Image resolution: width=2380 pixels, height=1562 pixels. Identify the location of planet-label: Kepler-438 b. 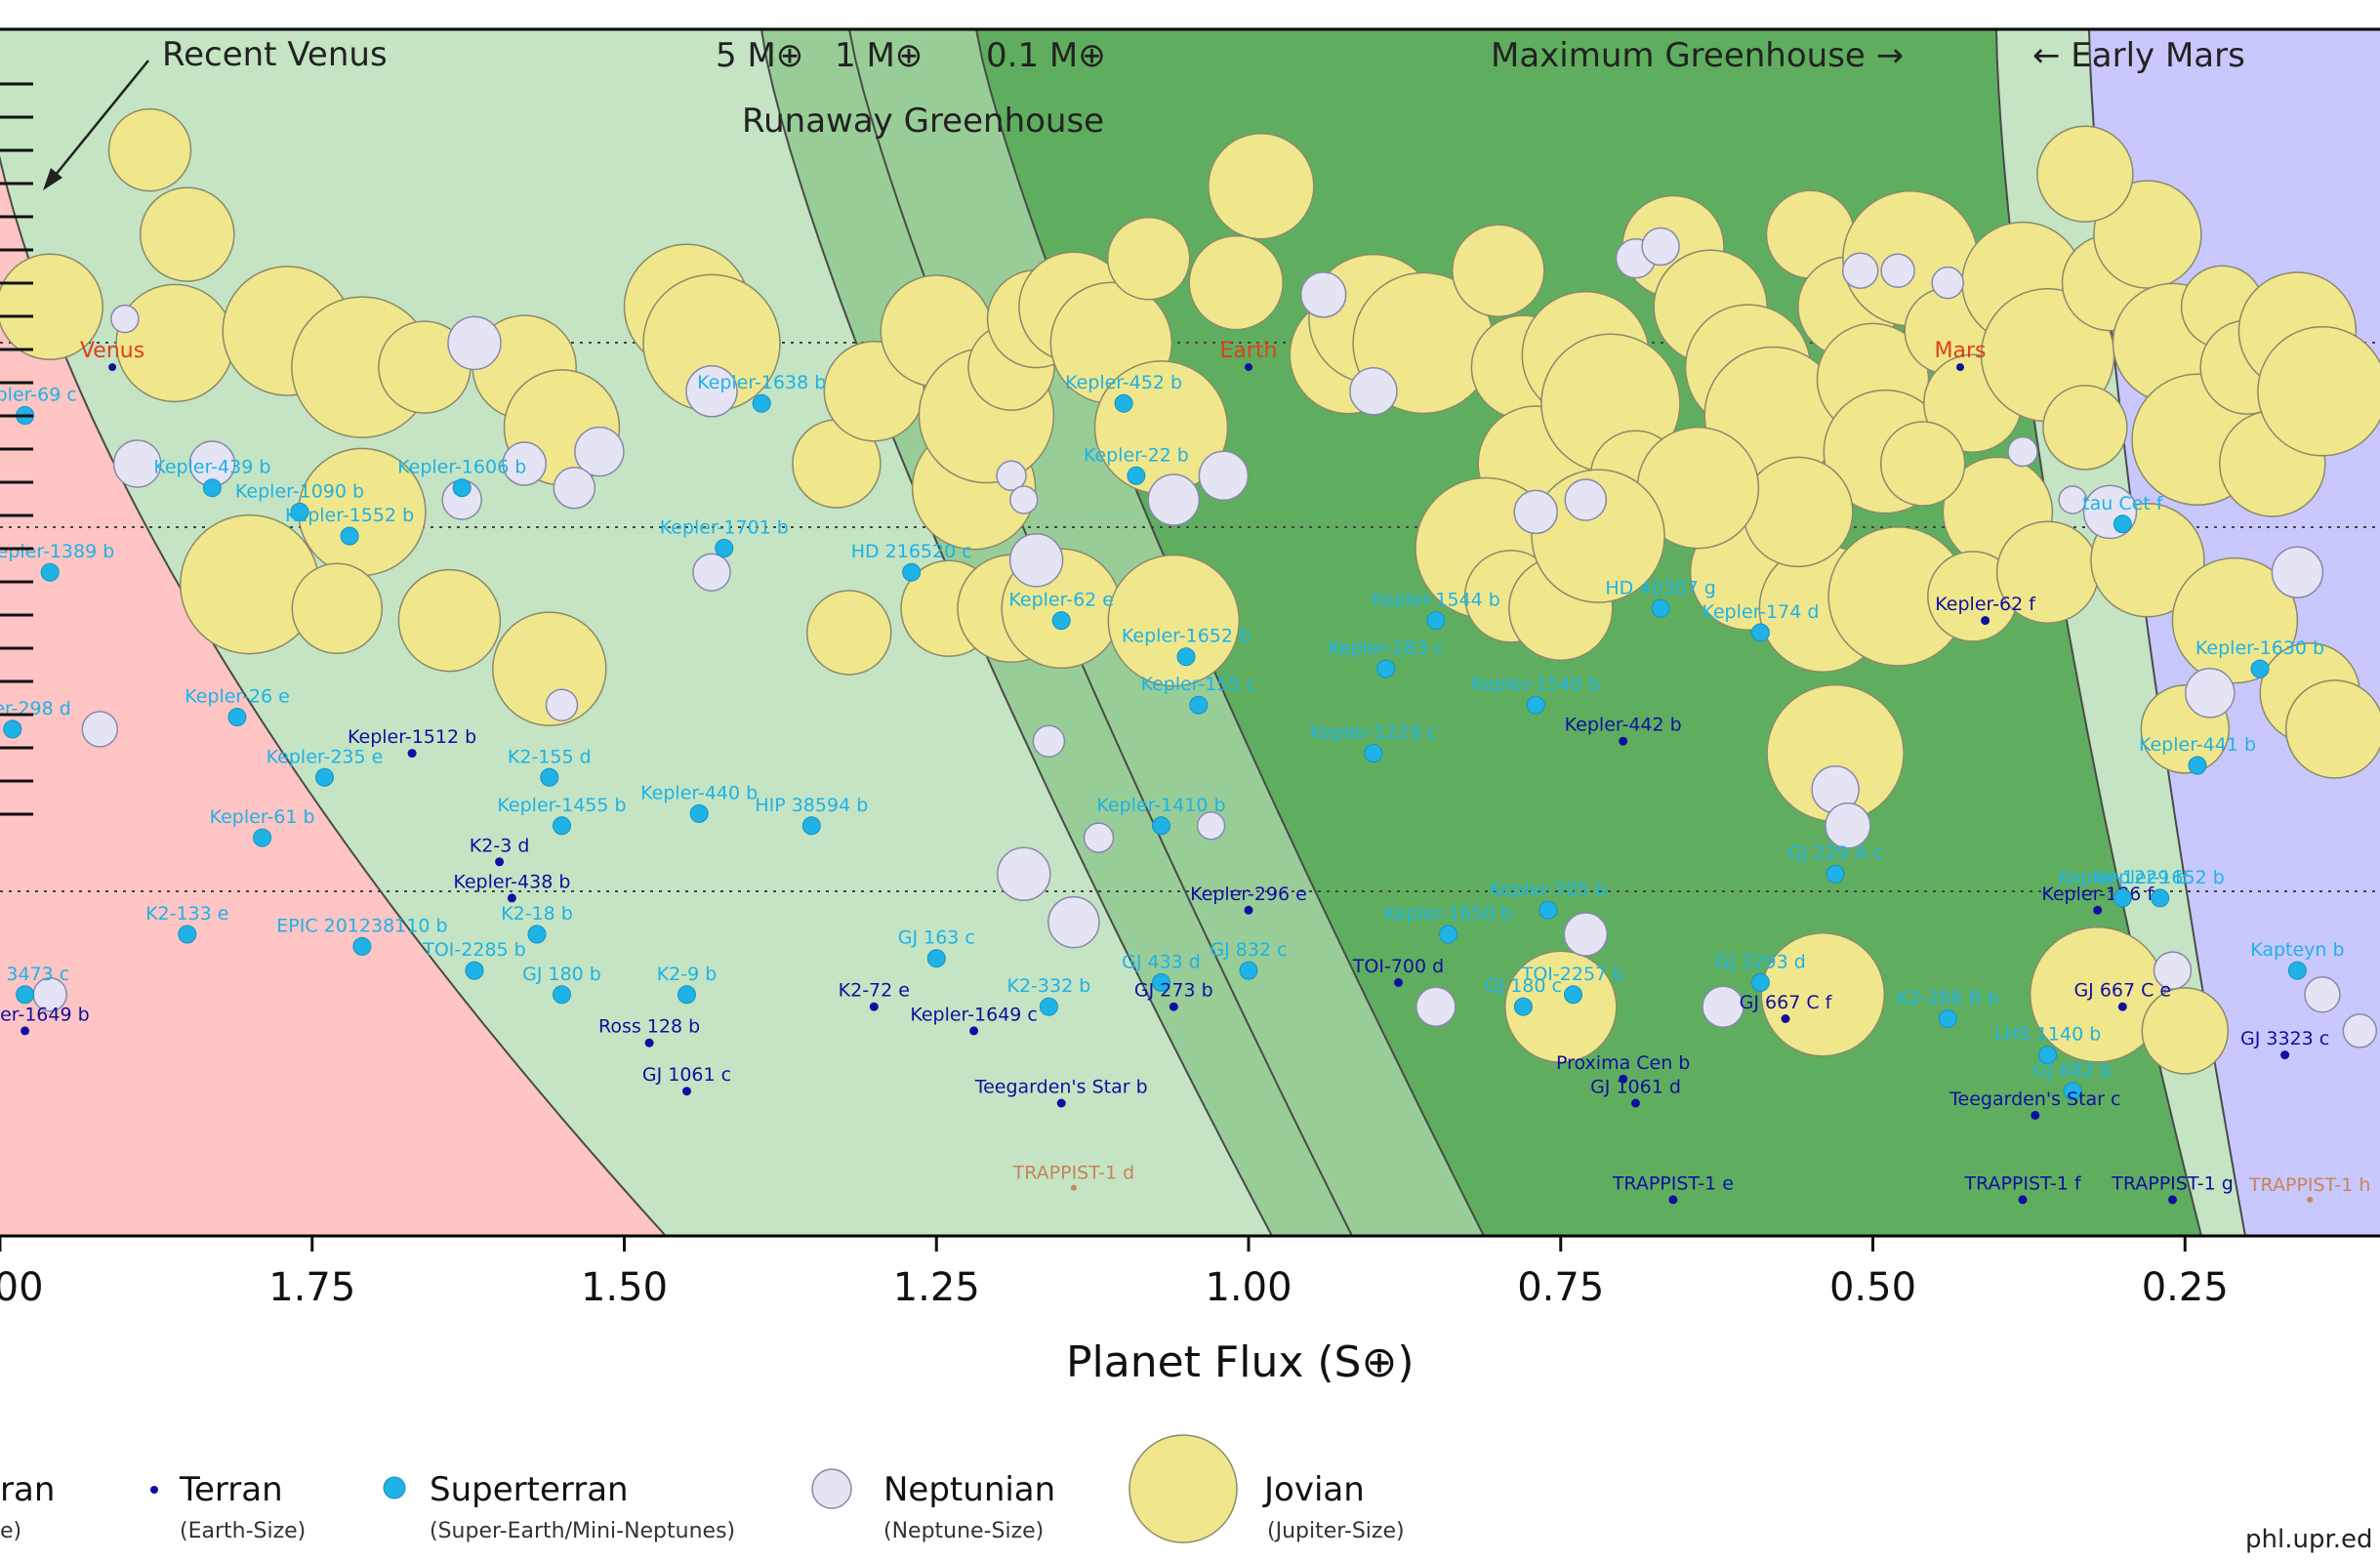
(511, 881).